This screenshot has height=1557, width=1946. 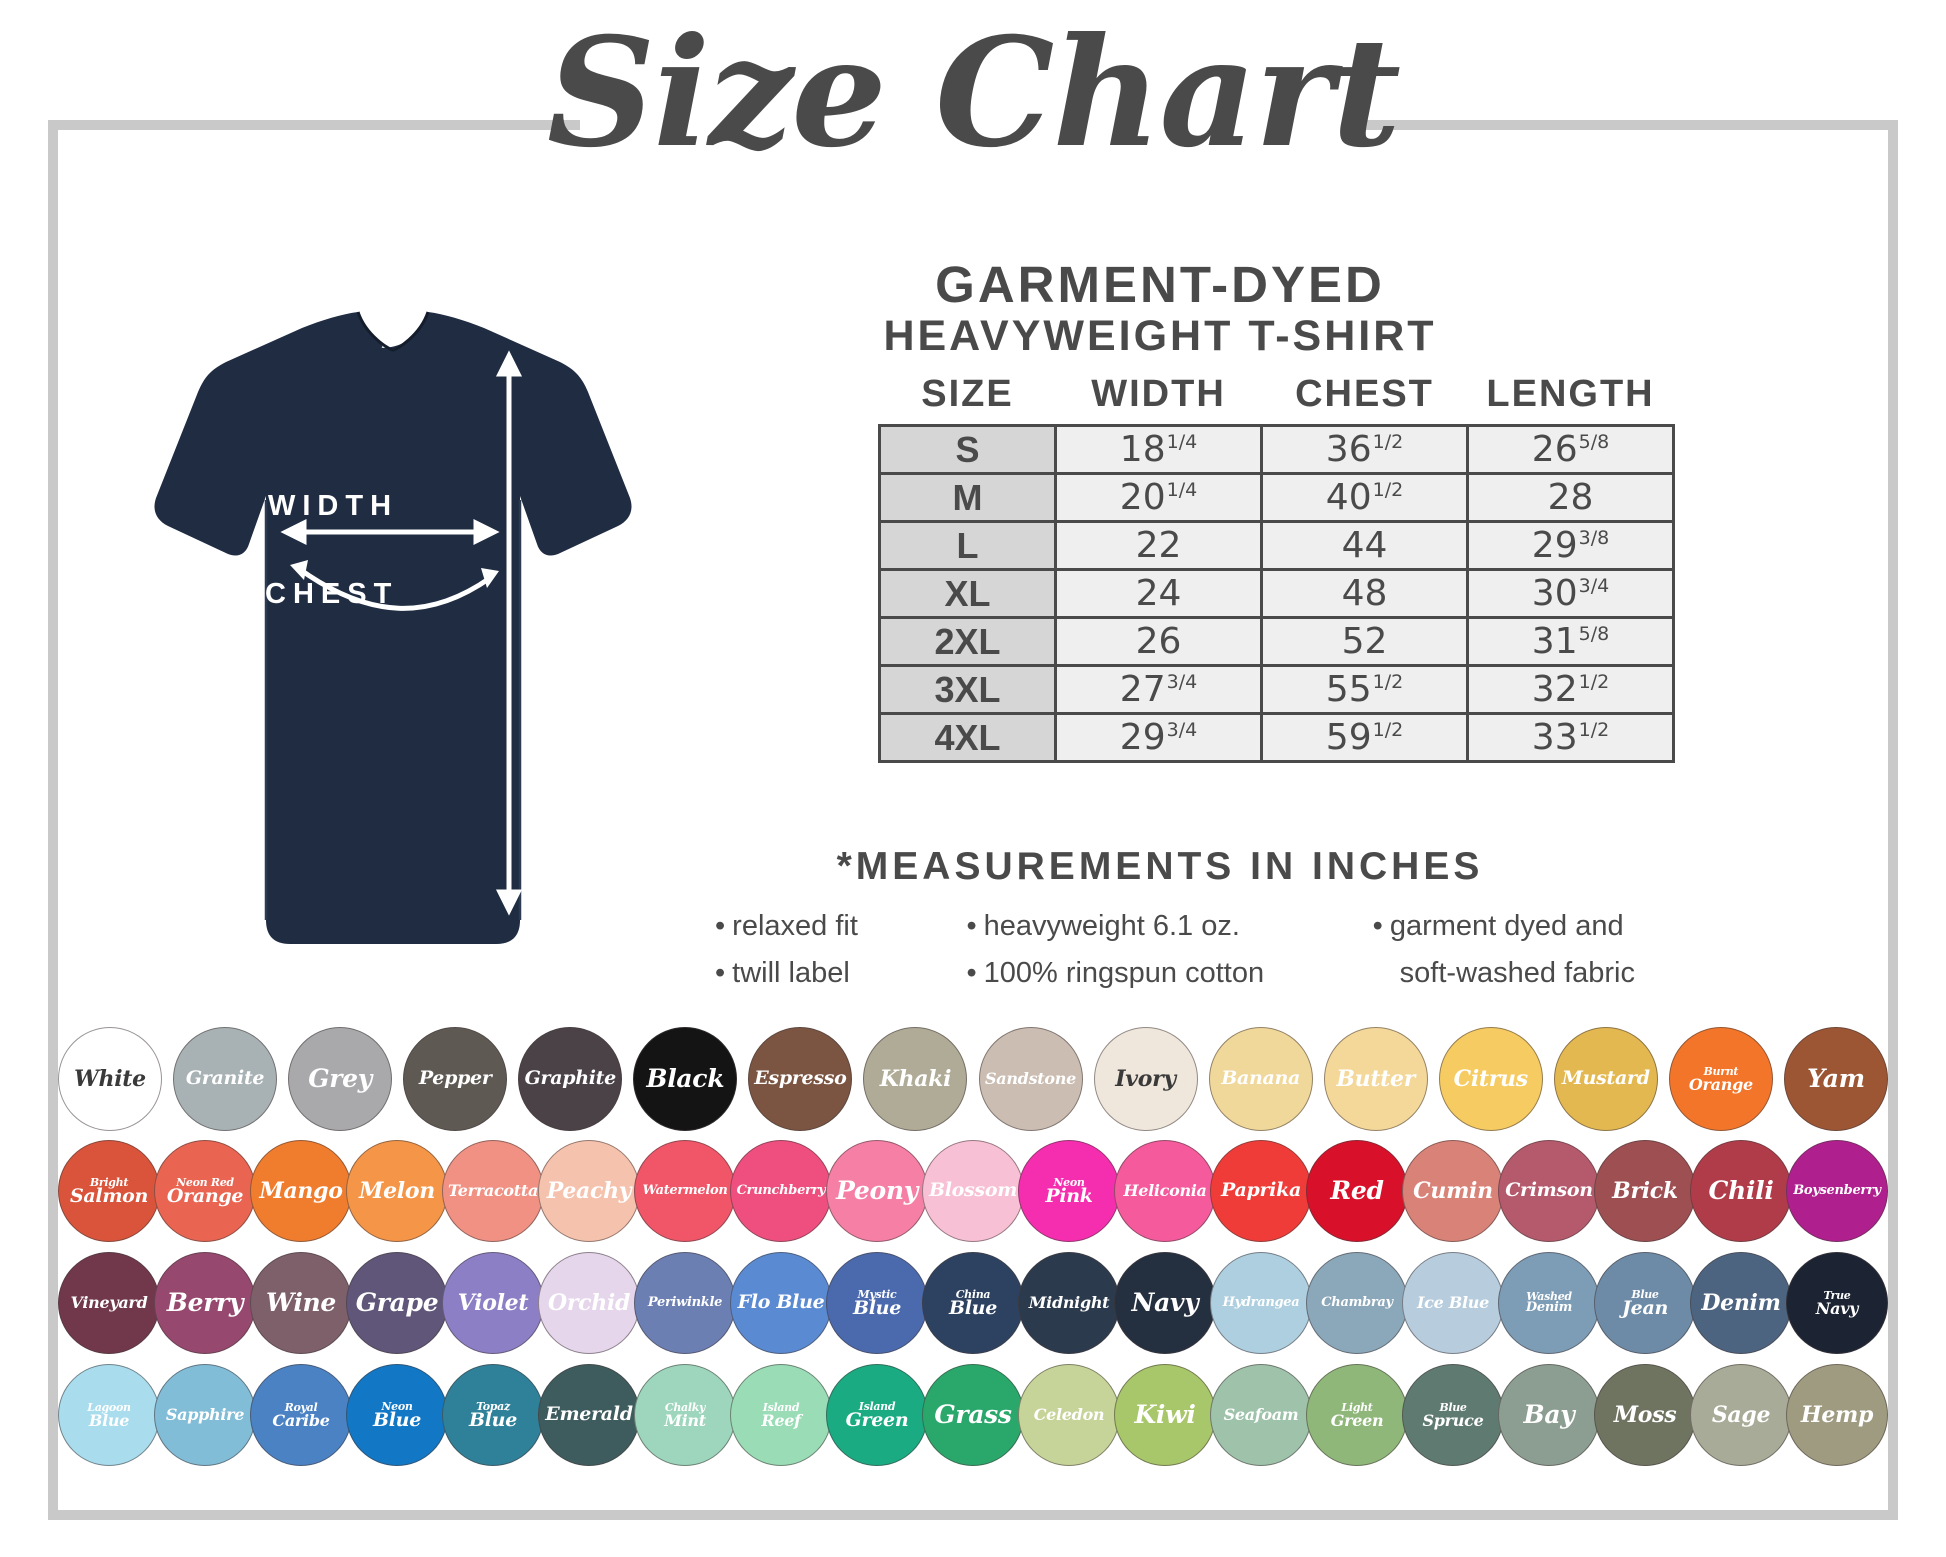 I want to click on color-swatch: Paprika, so click(x=1261, y=1191).